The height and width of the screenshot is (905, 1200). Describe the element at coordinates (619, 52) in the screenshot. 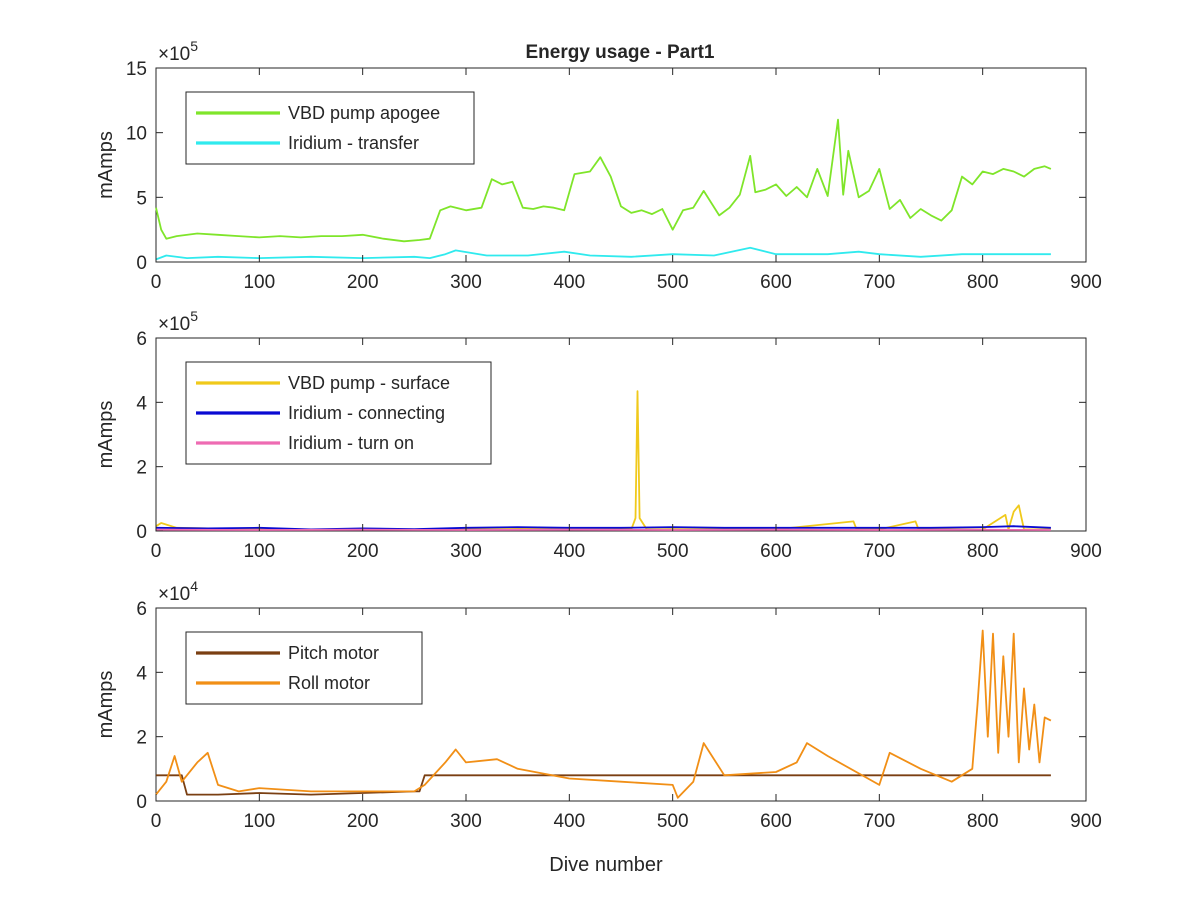

I see `chart-title: Energy usage - Part1` at that location.